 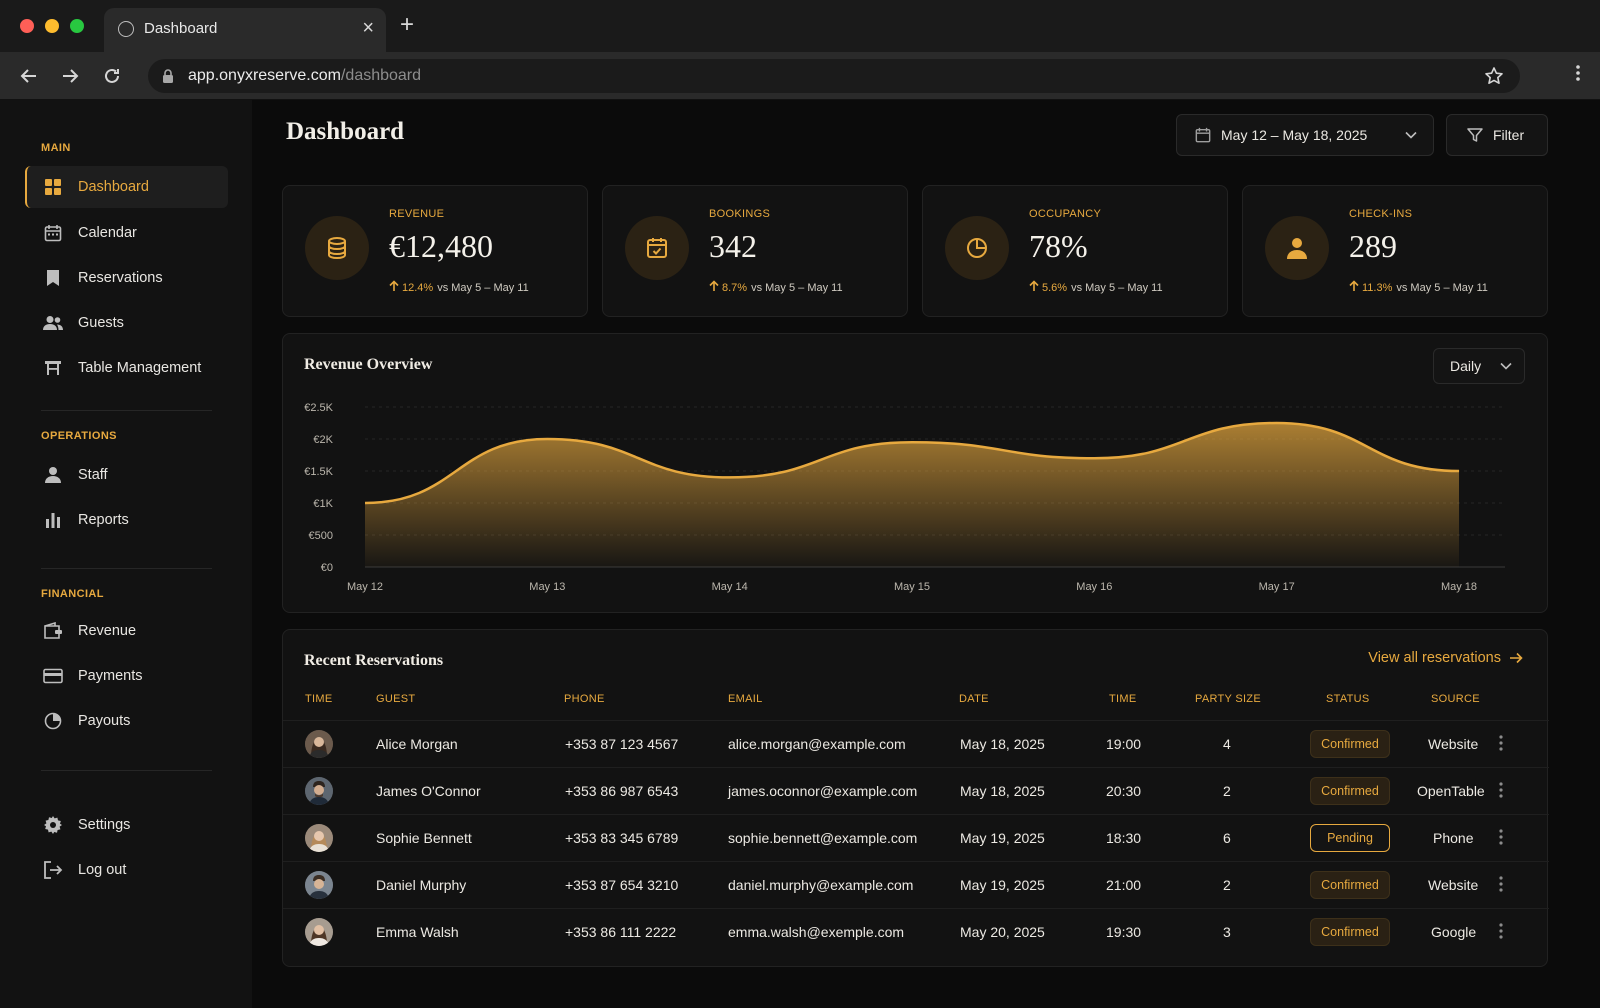 I want to click on sidebar-item-reports: Reports, so click(x=126, y=520).